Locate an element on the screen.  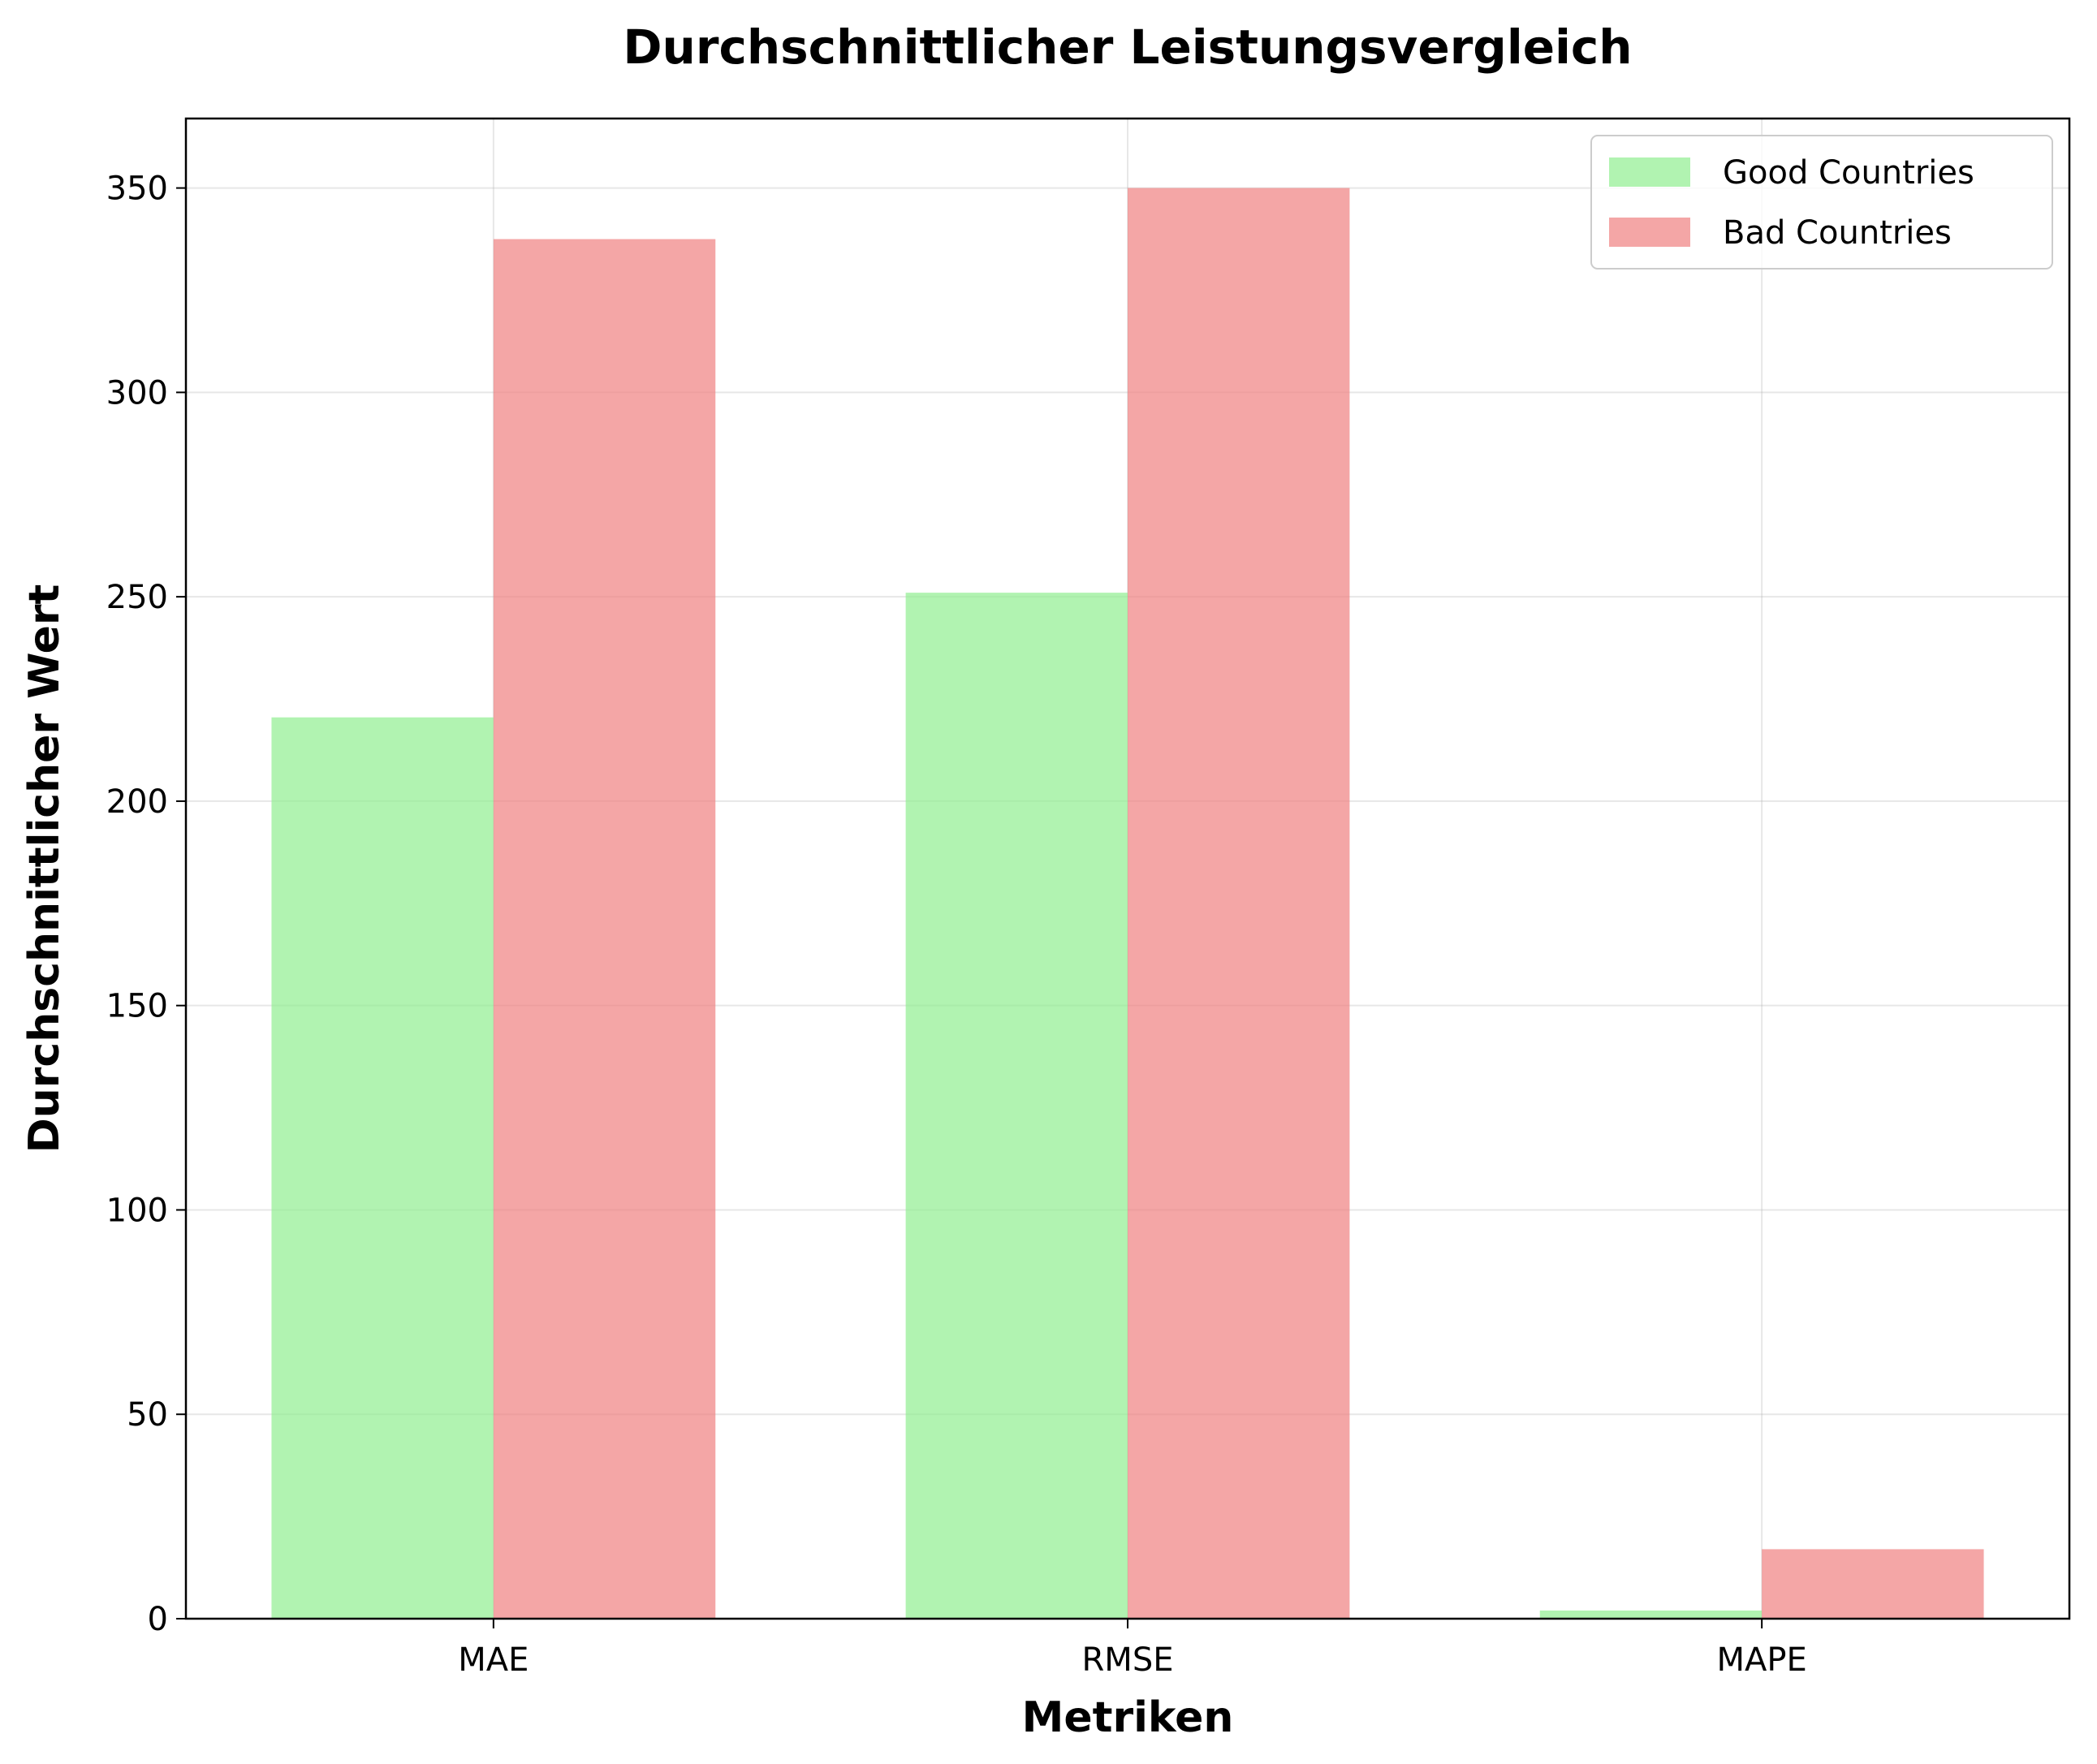
x-axis: MAE RMSE MAPE is located at coordinates (1132, 1649).